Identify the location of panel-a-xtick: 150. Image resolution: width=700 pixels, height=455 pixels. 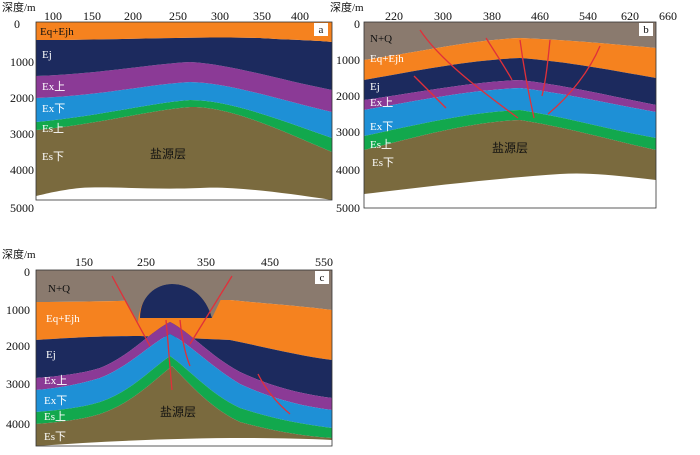
(92, 16).